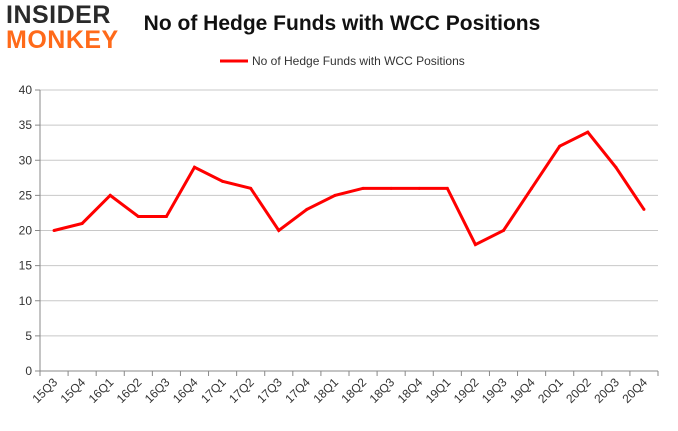 Image resolution: width=678 pixels, height=431 pixels. I want to click on legend: No of Hedge Funds with WCC Positions, so click(342, 61).